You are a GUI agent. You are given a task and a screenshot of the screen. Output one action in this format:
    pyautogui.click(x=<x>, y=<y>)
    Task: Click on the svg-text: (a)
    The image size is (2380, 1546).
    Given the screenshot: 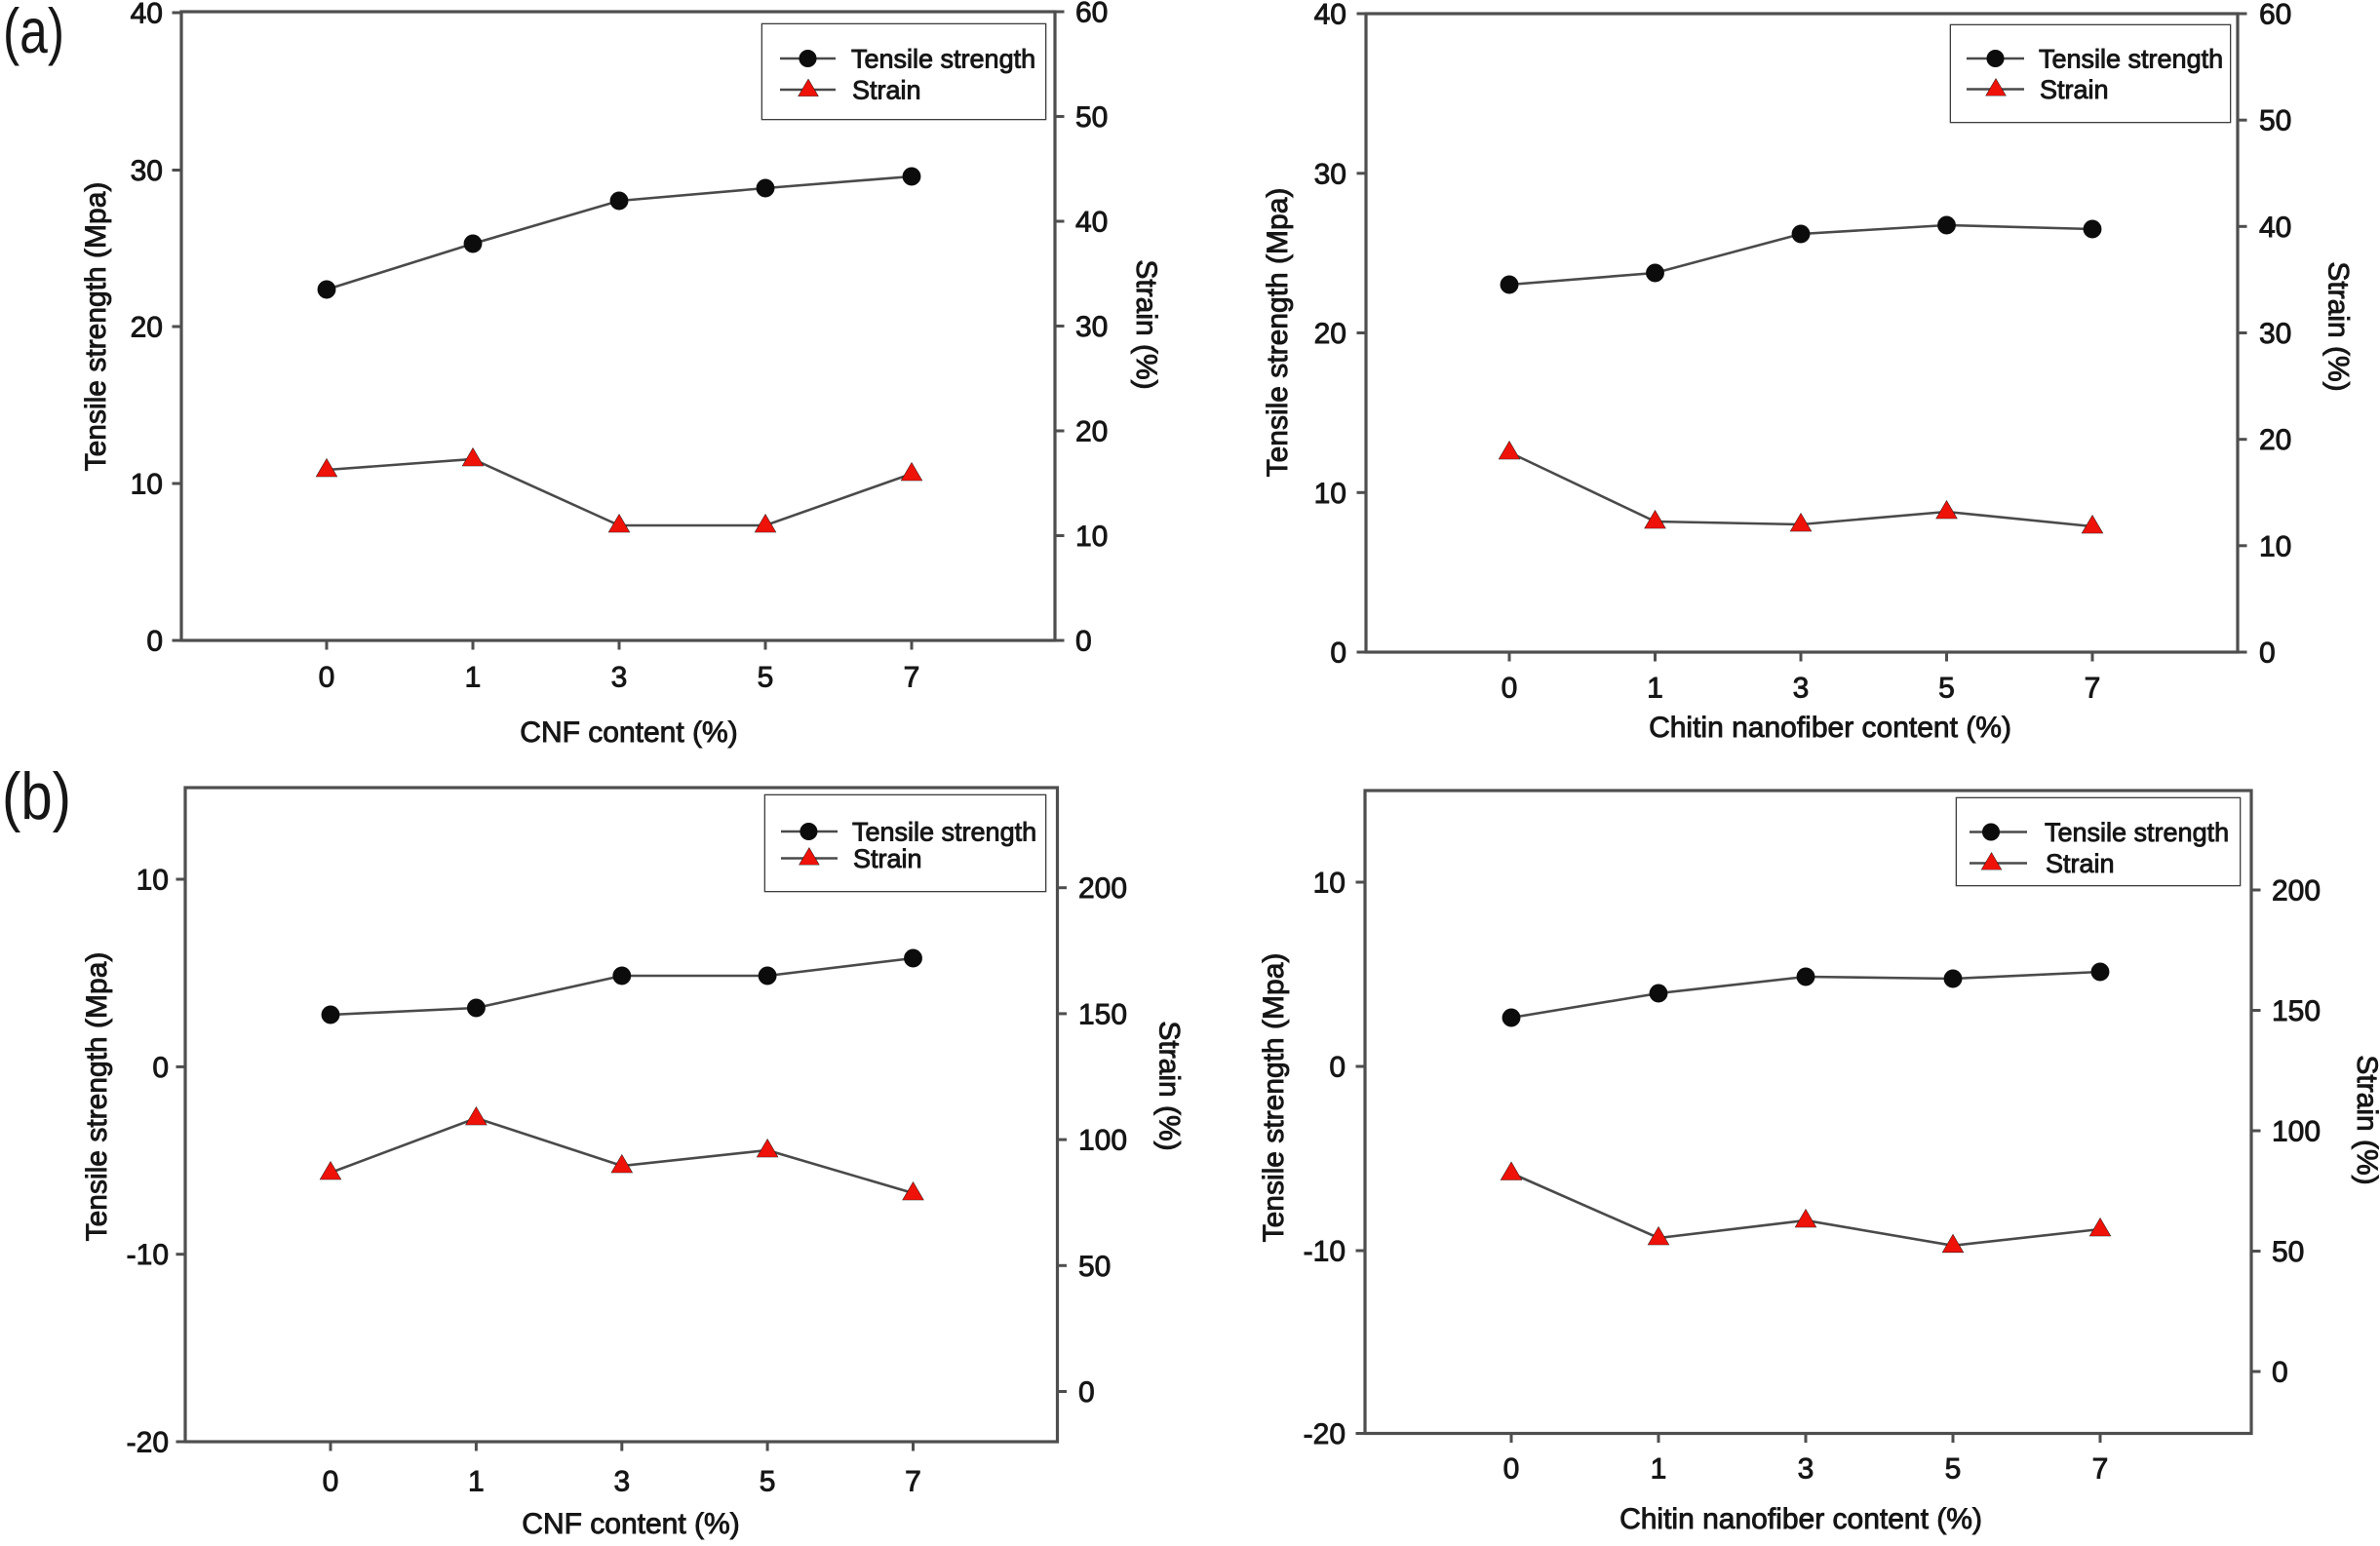 What is the action you would take?
    pyautogui.click(x=33, y=33)
    